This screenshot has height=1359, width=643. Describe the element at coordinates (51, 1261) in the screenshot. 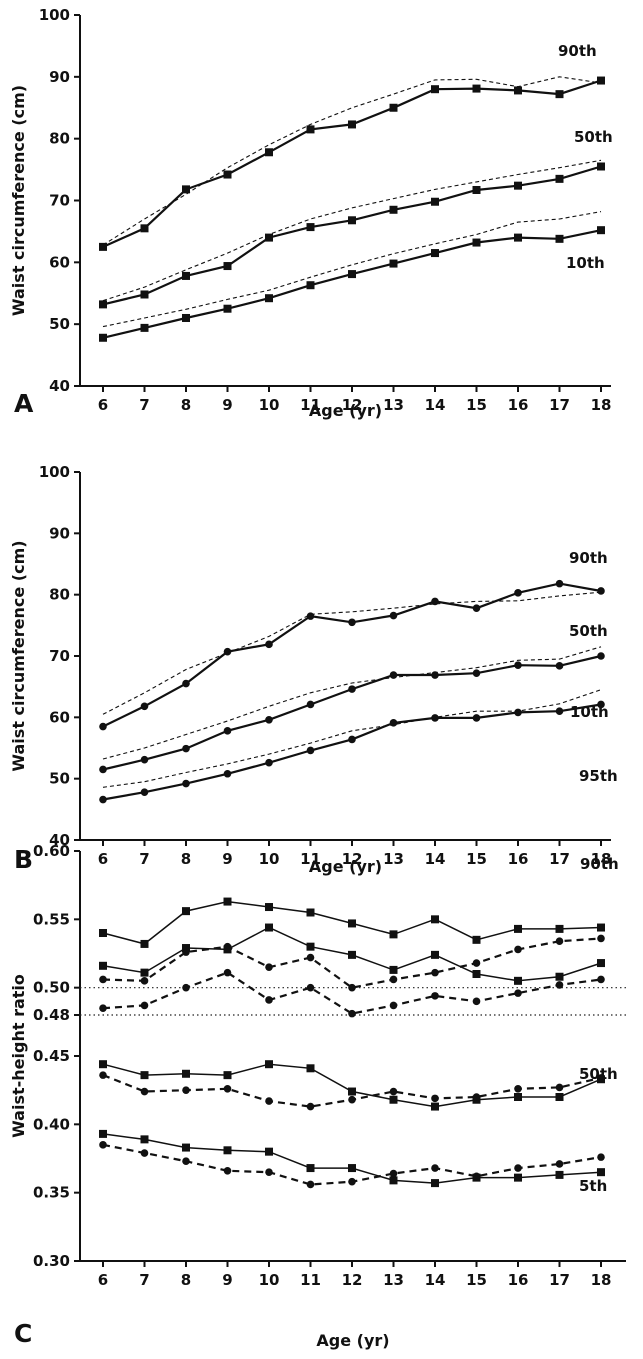

I see `panel-c-y-tick-label: 0.30` at that location.